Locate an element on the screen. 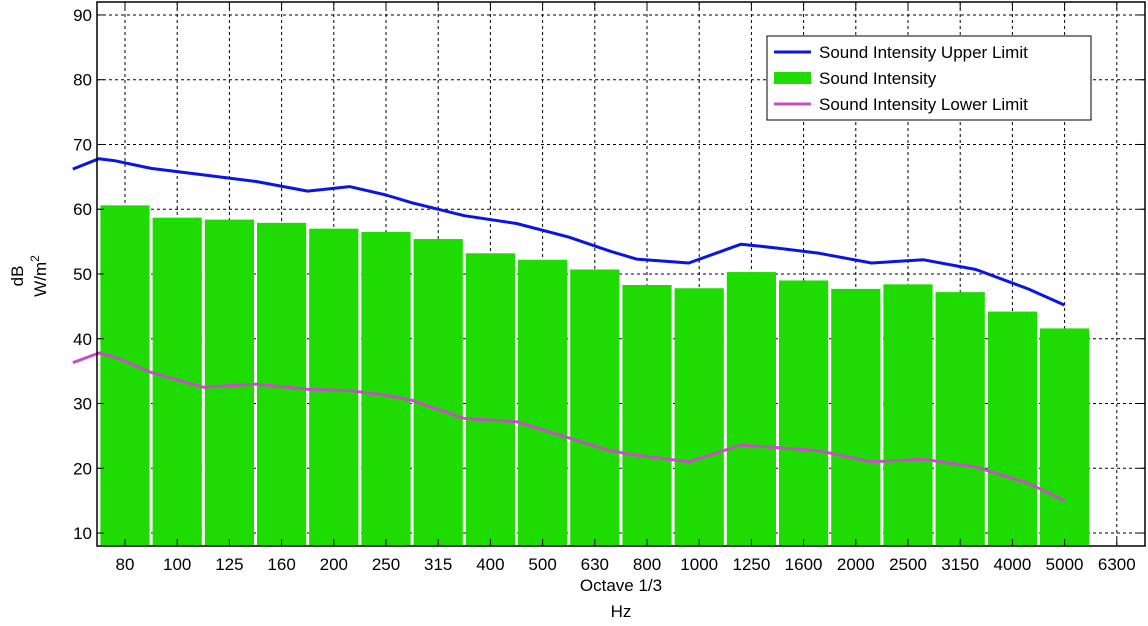 The image size is (1148, 626). x-tick-label: 3150 is located at coordinates (960, 564).